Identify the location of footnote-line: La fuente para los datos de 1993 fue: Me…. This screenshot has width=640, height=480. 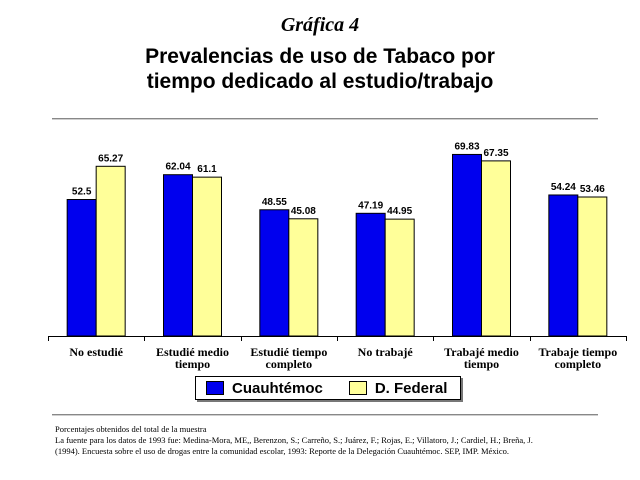
(294, 440).